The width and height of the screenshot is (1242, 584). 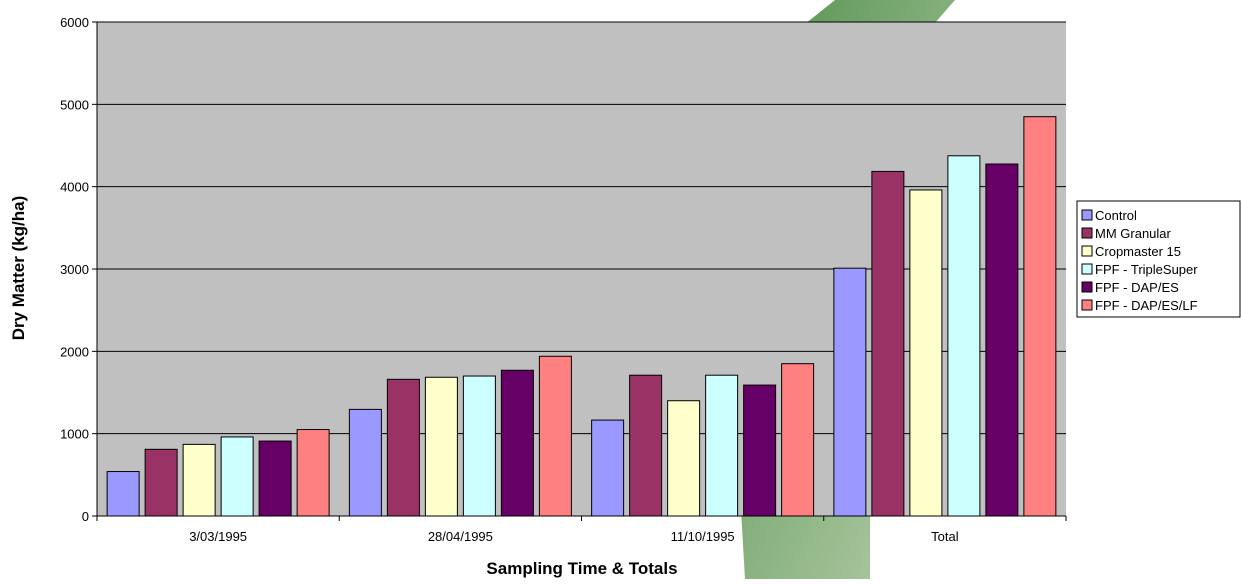 I want to click on y-tick-label: 6000, so click(x=74, y=22).